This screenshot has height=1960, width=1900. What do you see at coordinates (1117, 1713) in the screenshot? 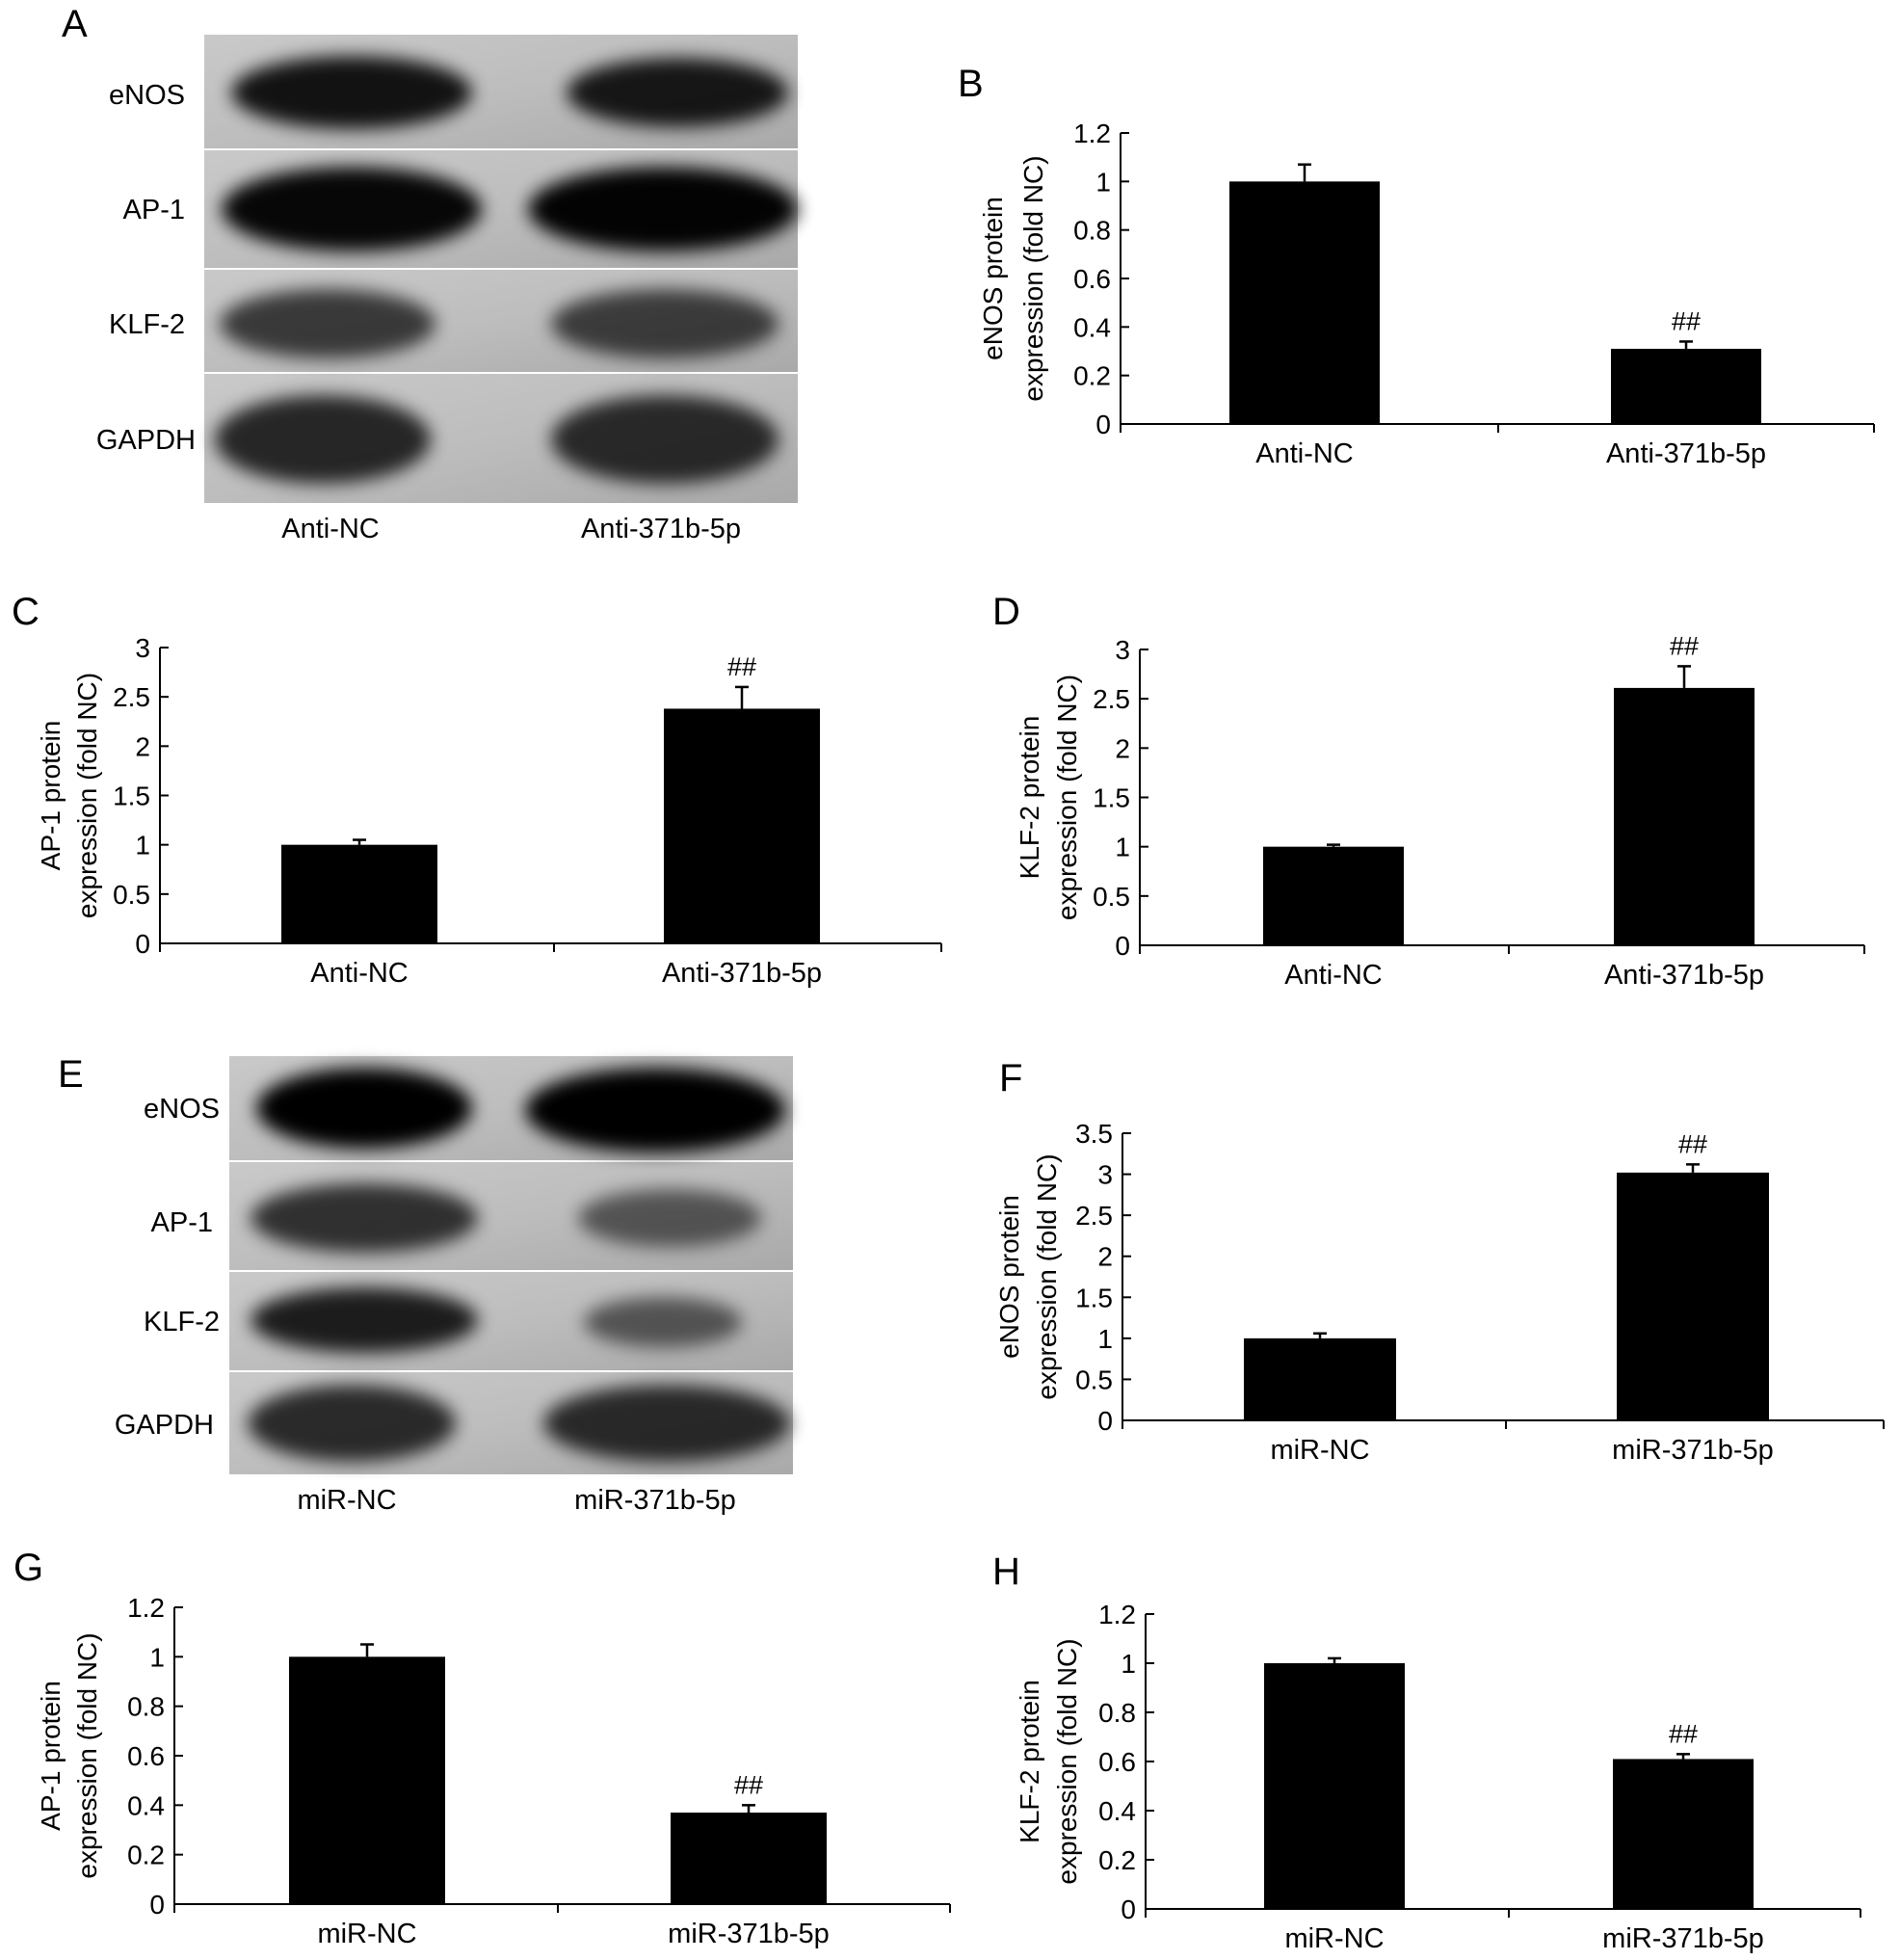
I see `y-tick-label-h-4: 0.8` at bounding box center [1117, 1713].